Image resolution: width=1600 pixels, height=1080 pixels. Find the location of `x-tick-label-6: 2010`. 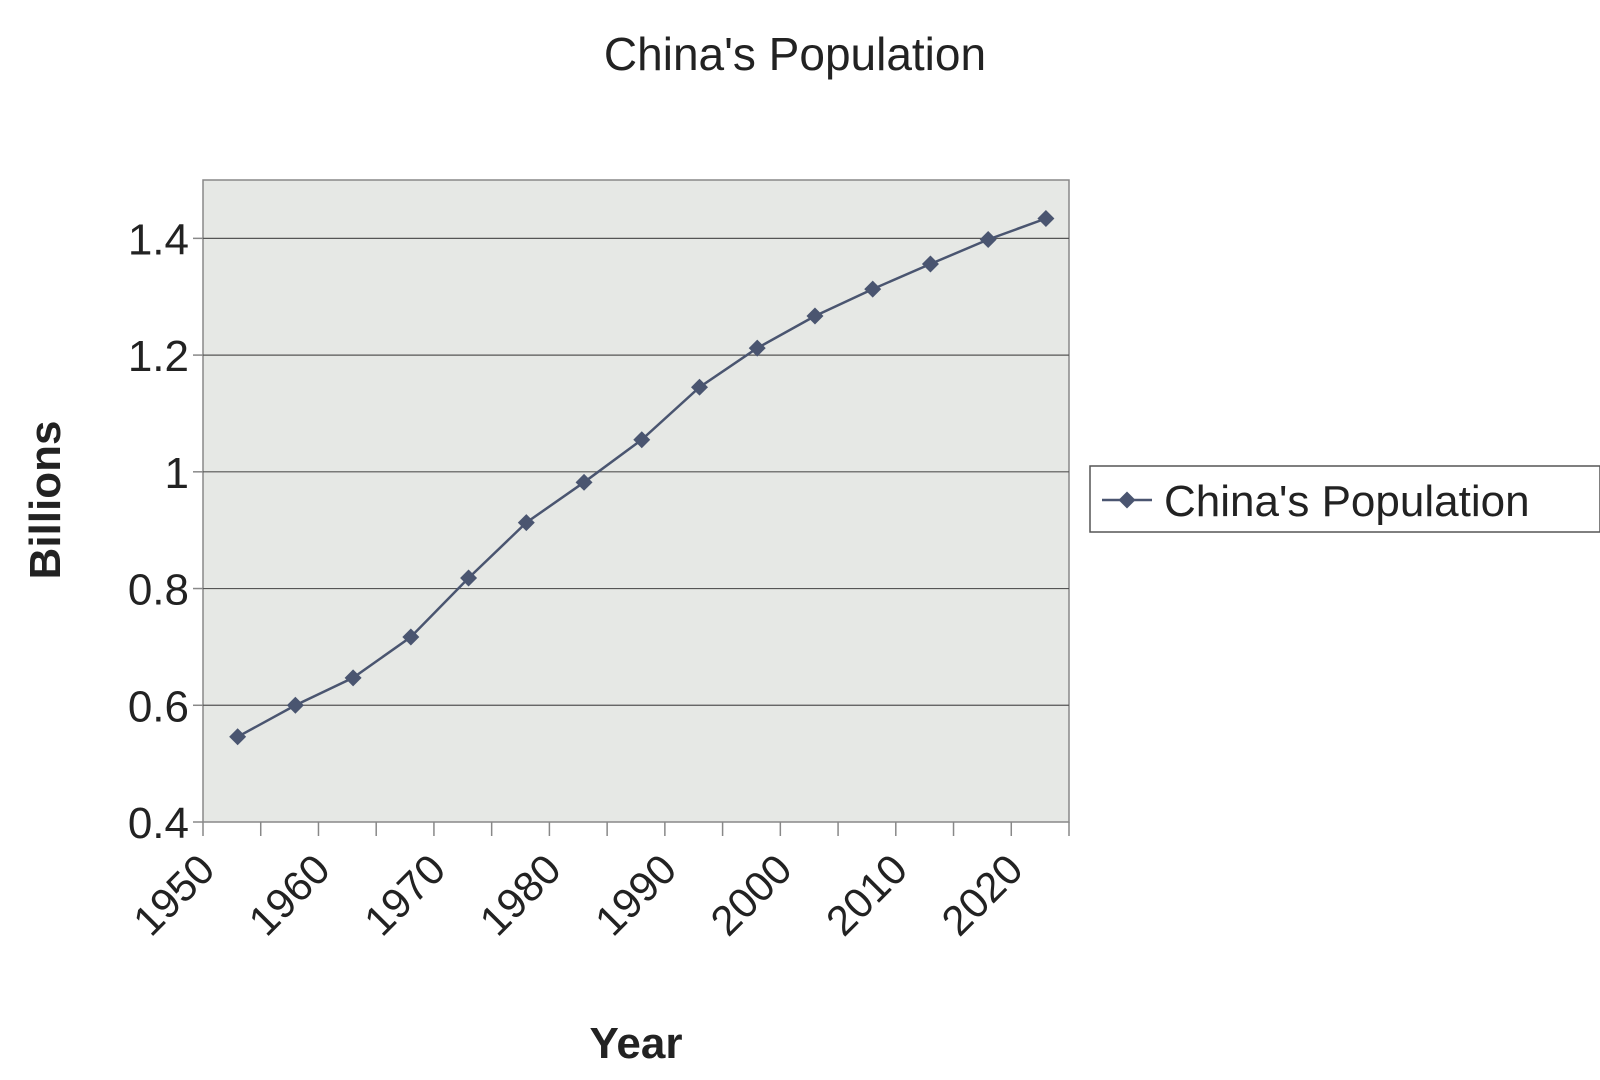

x-tick-label-6: 2010 is located at coordinates (866, 894).